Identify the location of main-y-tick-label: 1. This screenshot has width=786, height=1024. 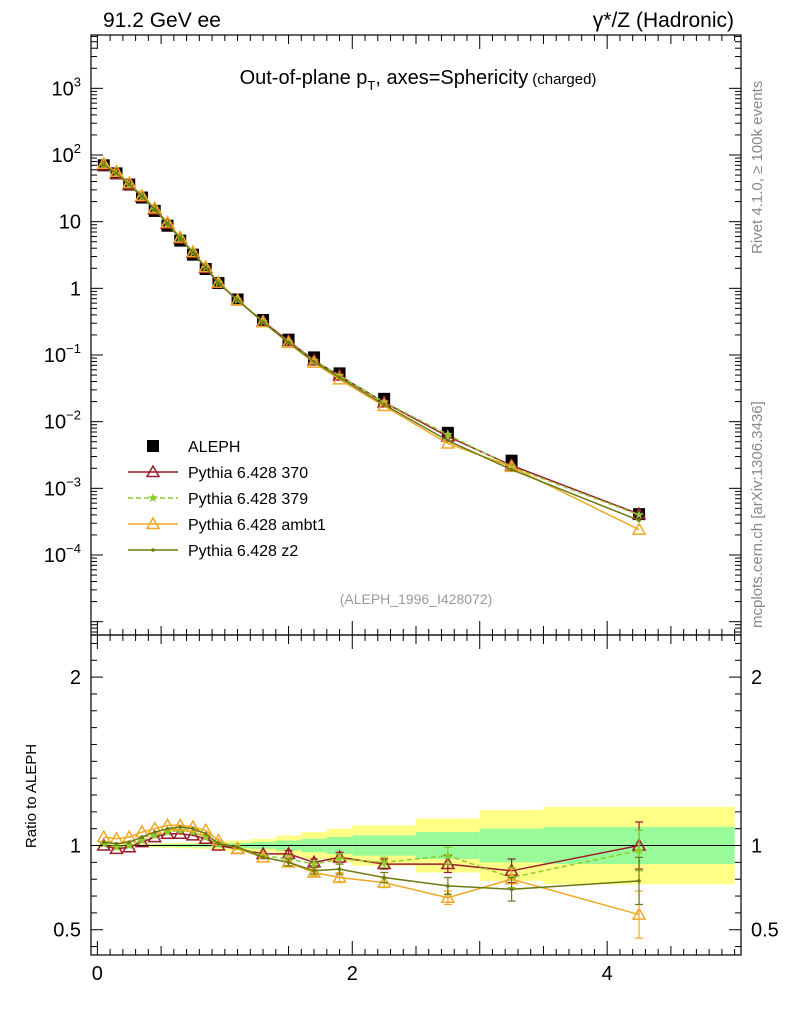
(75, 289).